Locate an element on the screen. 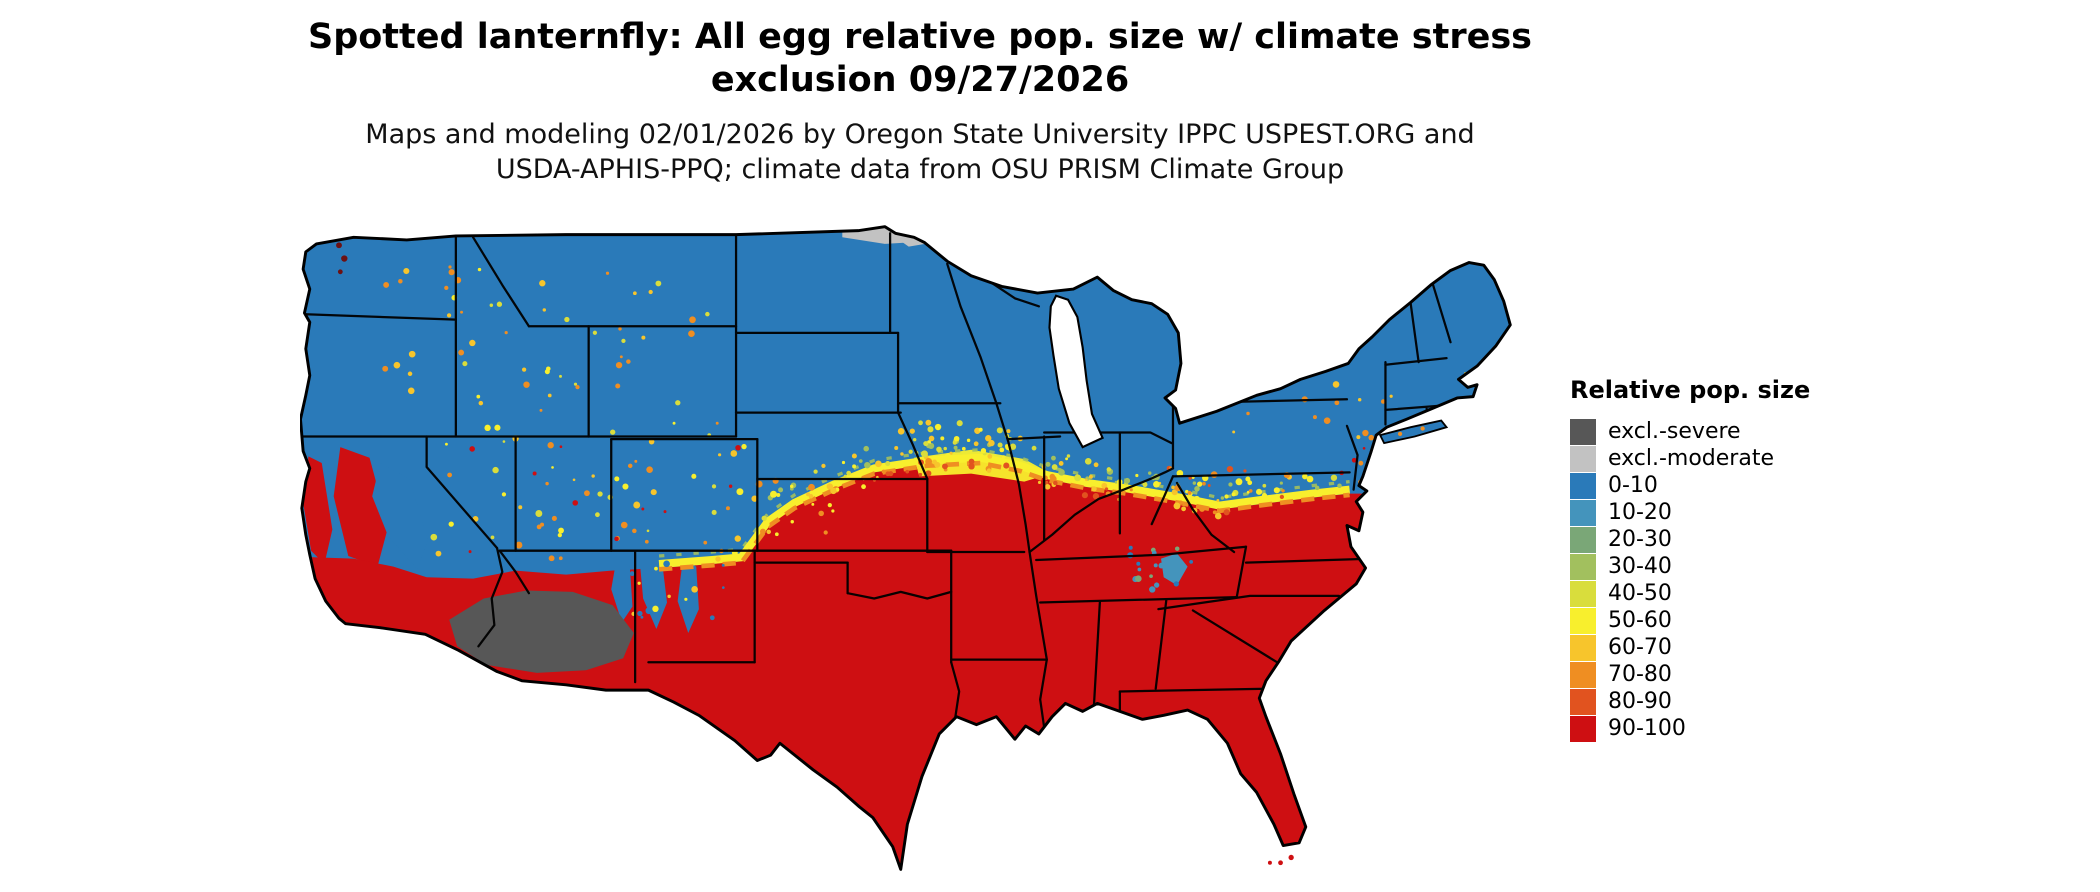 The image size is (2100, 892). legend-label: 30-40 is located at coordinates (1640, 566).